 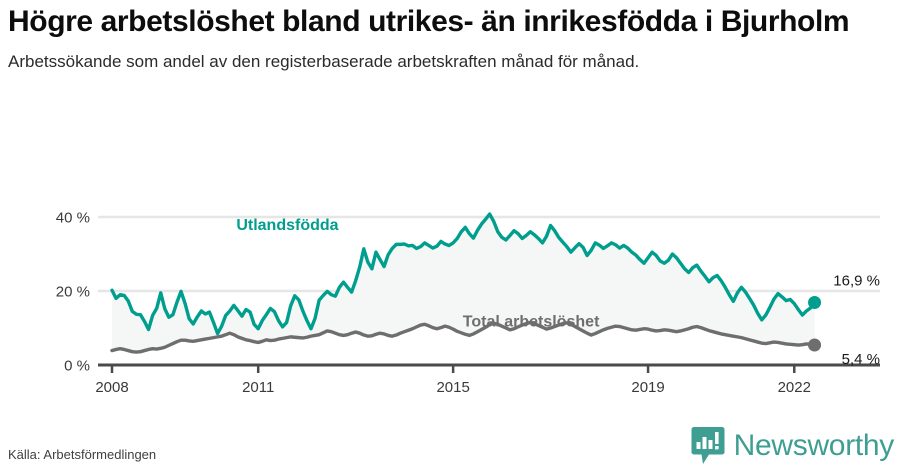 What do you see at coordinates (463, 337) in the screenshot?
I see `series-line-total-arbetsloshet` at bounding box center [463, 337].